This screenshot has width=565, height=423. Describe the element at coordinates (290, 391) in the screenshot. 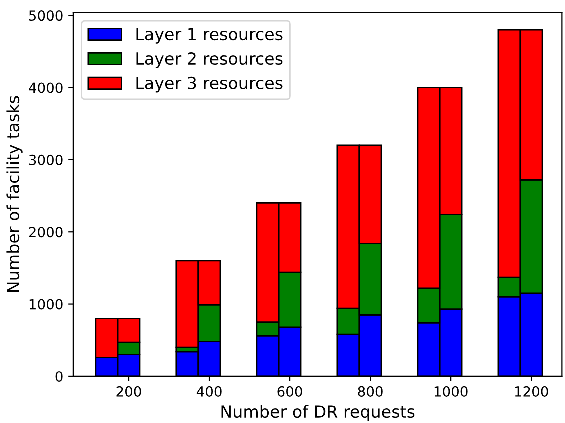

I see `x-tick-label: 600` at that location.